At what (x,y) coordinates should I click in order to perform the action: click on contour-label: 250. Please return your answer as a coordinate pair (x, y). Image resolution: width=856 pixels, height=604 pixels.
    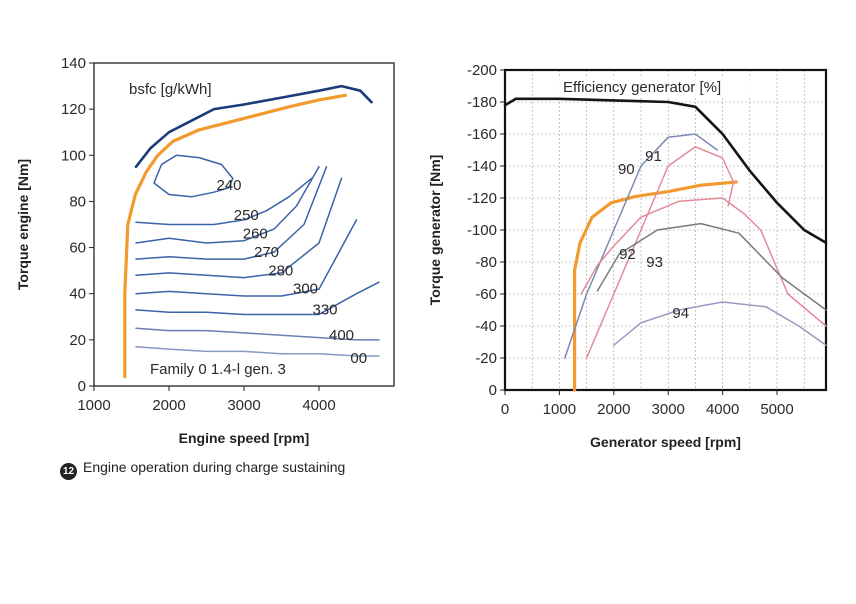
    Looking at the image, I should click on (246, 215).